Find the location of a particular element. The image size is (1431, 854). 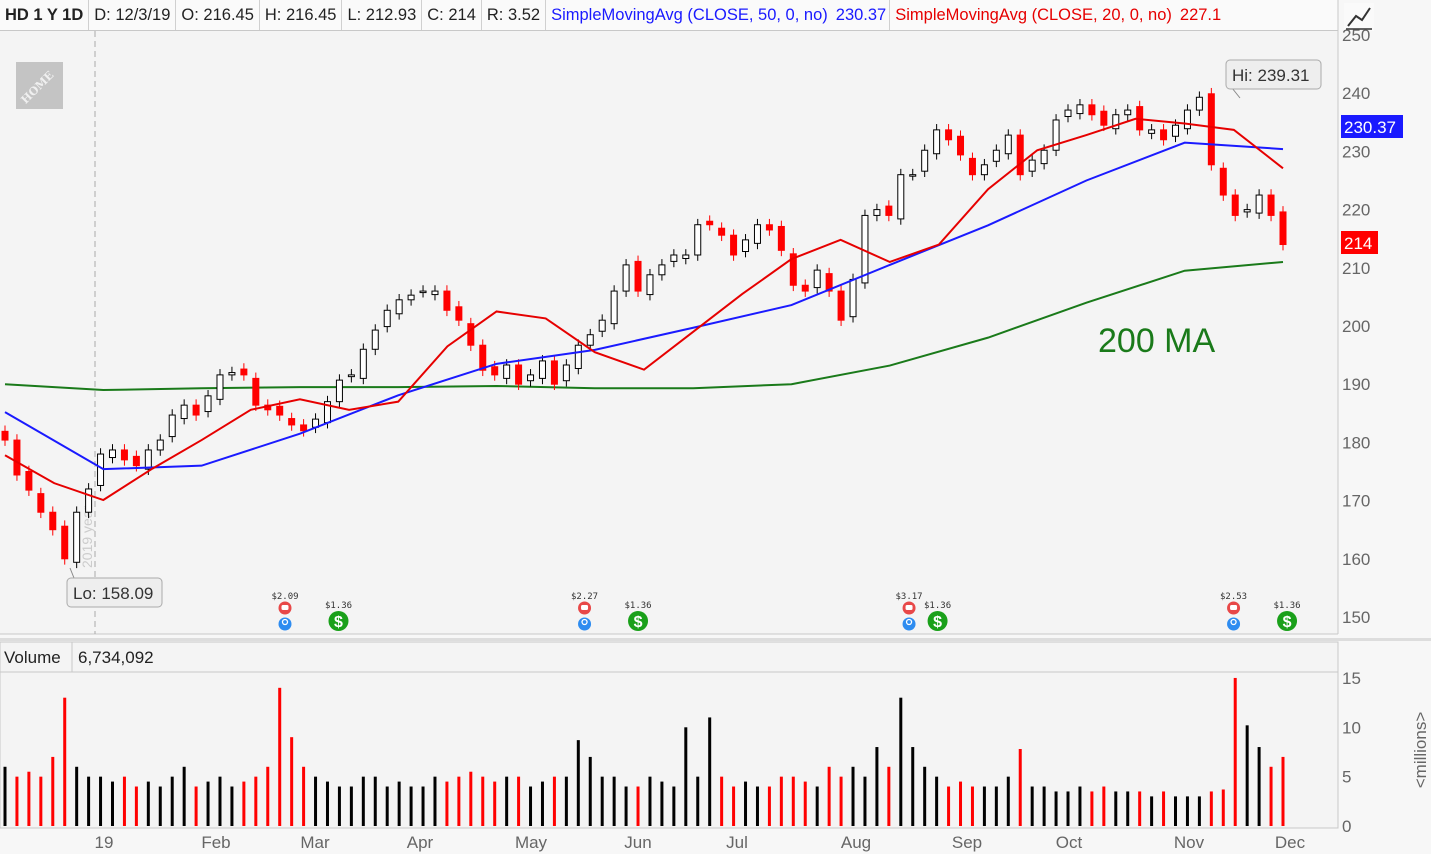

earnings-event: $2.09 is located at coordinates (285, 611).